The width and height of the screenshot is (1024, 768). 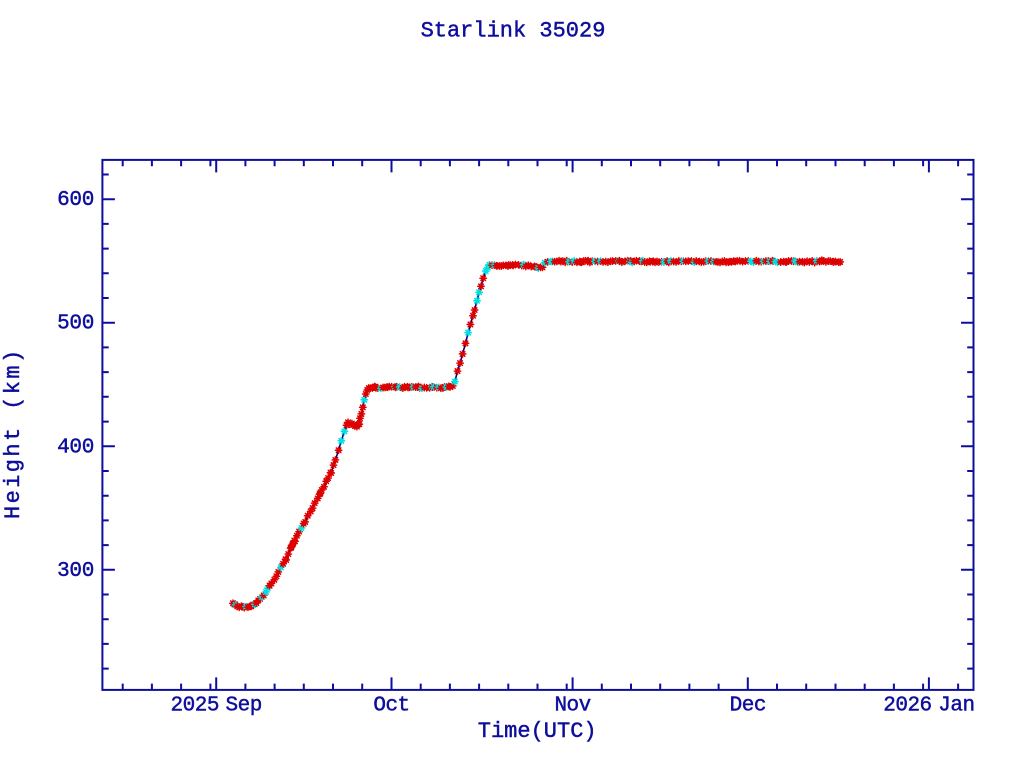 I want to click on svg-text: 300, so click(x=75, y=571).